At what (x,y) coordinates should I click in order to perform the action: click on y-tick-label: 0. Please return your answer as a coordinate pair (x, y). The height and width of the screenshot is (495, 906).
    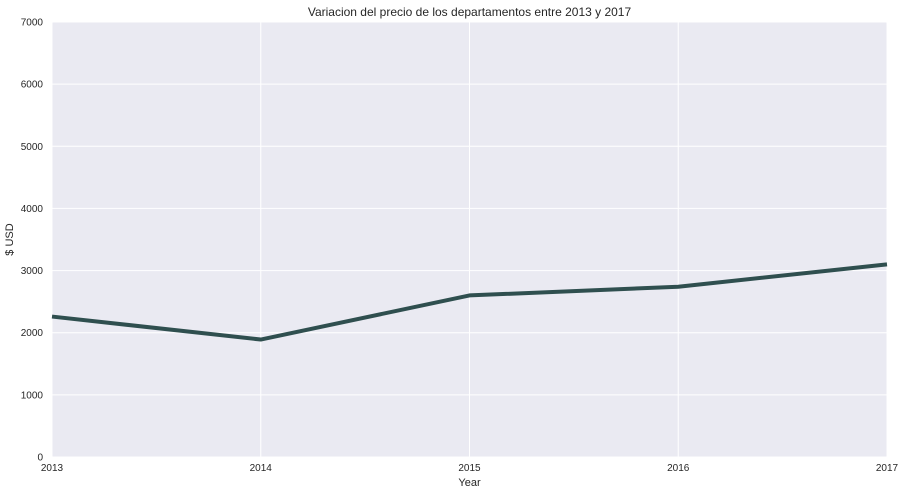
    Looking at the image, I should click on (40, 458).